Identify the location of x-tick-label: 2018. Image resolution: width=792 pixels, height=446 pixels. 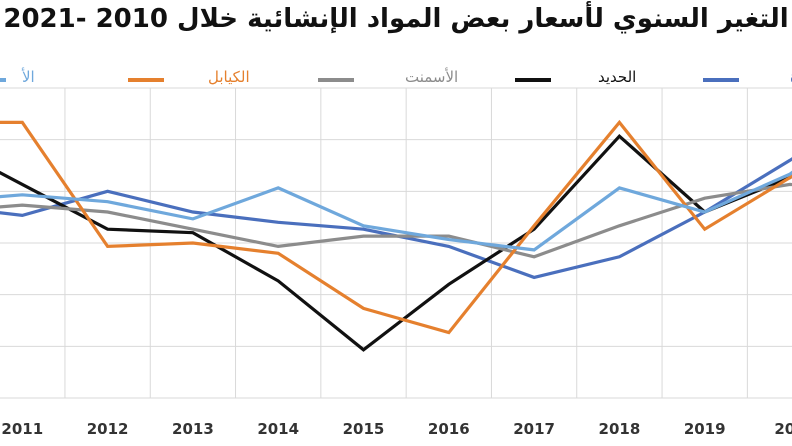
(620, 429).